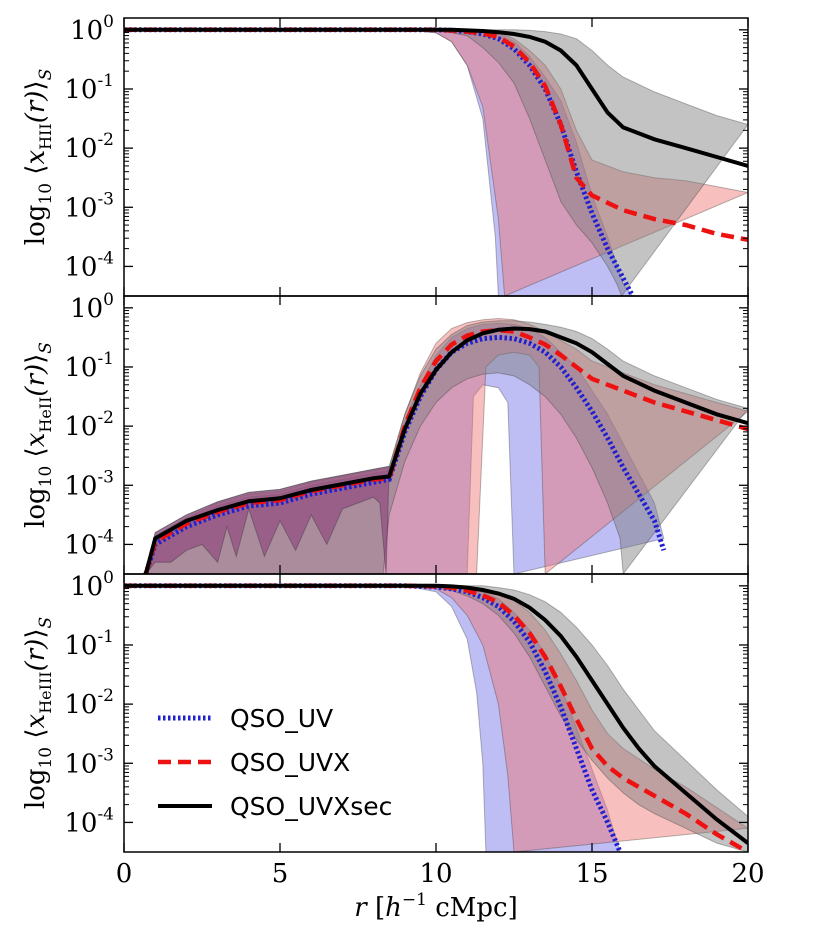 The image size is (830, 947). Describe the element at coordinates (38, 435) in the screenshot. I see `y-axis-label: log10 ⟨xHeII(r)⟩S` at that location.